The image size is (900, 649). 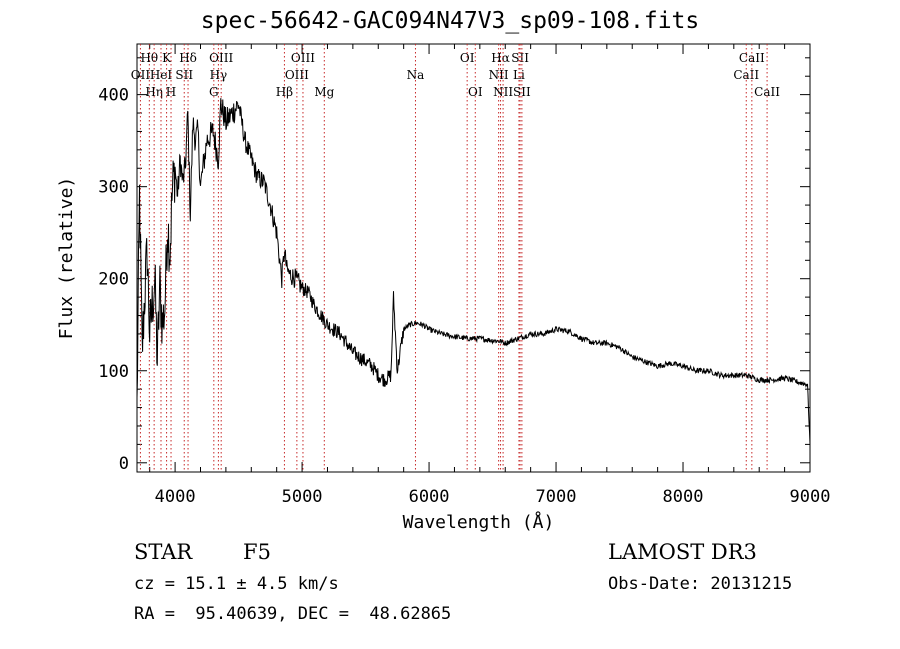 I want to click on y-tick-label: 200, so click(x=113, y=280).